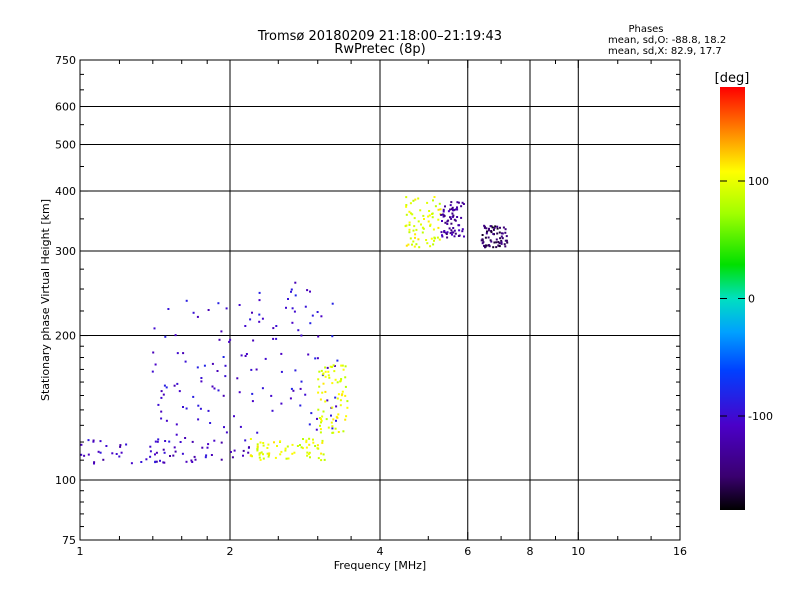 This screenshot has height=600, width=800. I want to click on x-tick-label: 6, so click(467, 551).